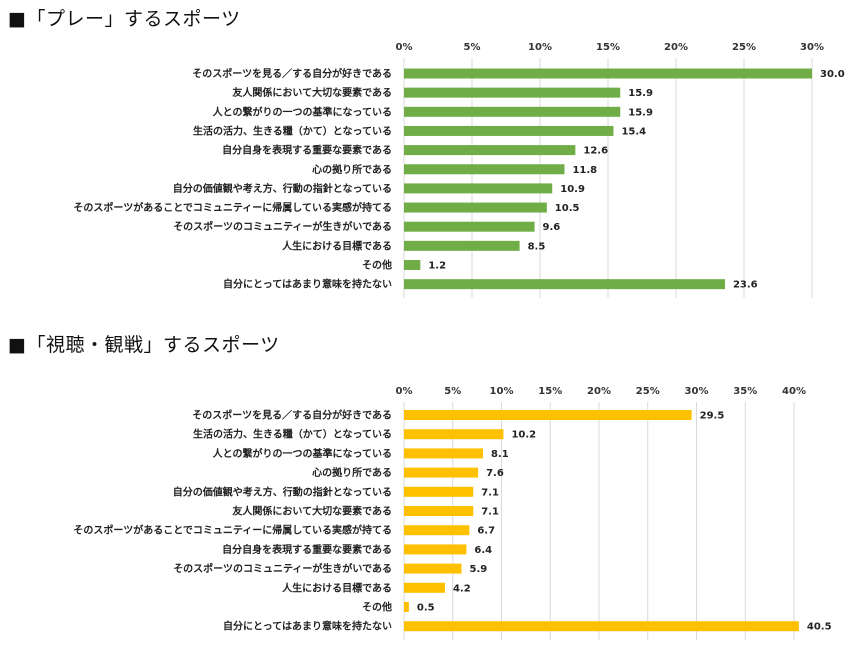  What do you see at coordinates (500, 454) in the screenshot?
I see `value-label: 8.1` at bounding box center [500, 454].